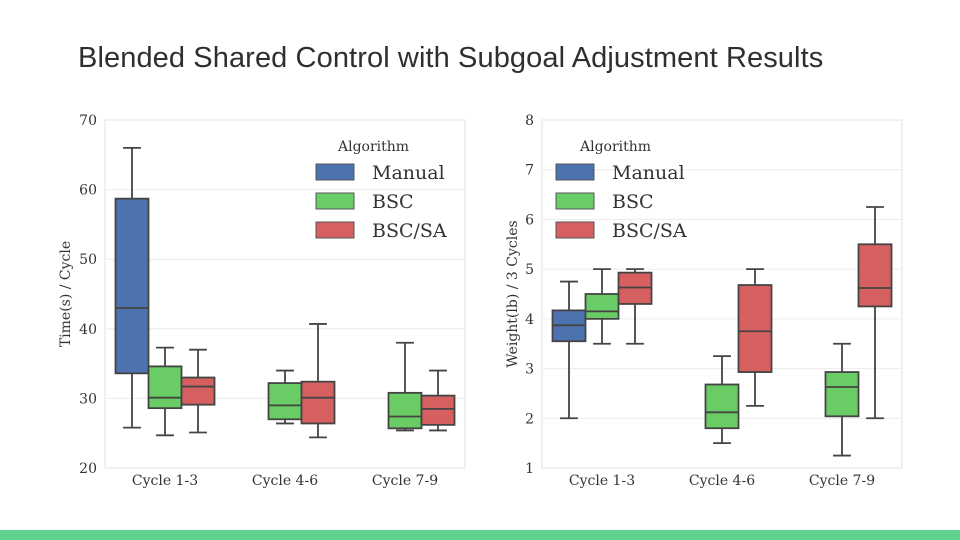 This screenshot has height=540, width=960. What do you see at coordinates (529, 121) in the screenshot?
I see `y-tick-label: 8` at bounding box center [529, 121].